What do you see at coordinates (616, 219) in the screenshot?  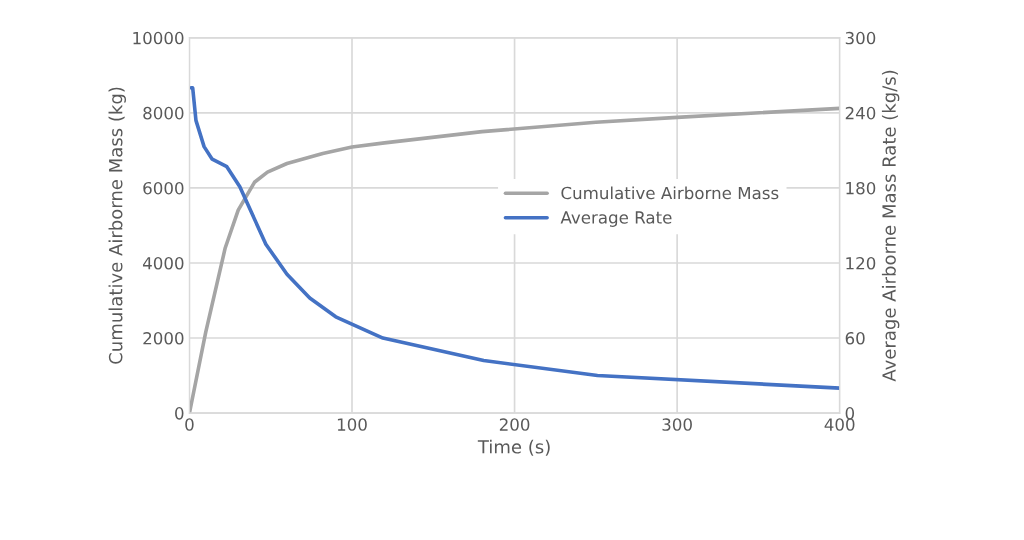 I see `legend-label: Average Rate` at bounding box center [616, 219].